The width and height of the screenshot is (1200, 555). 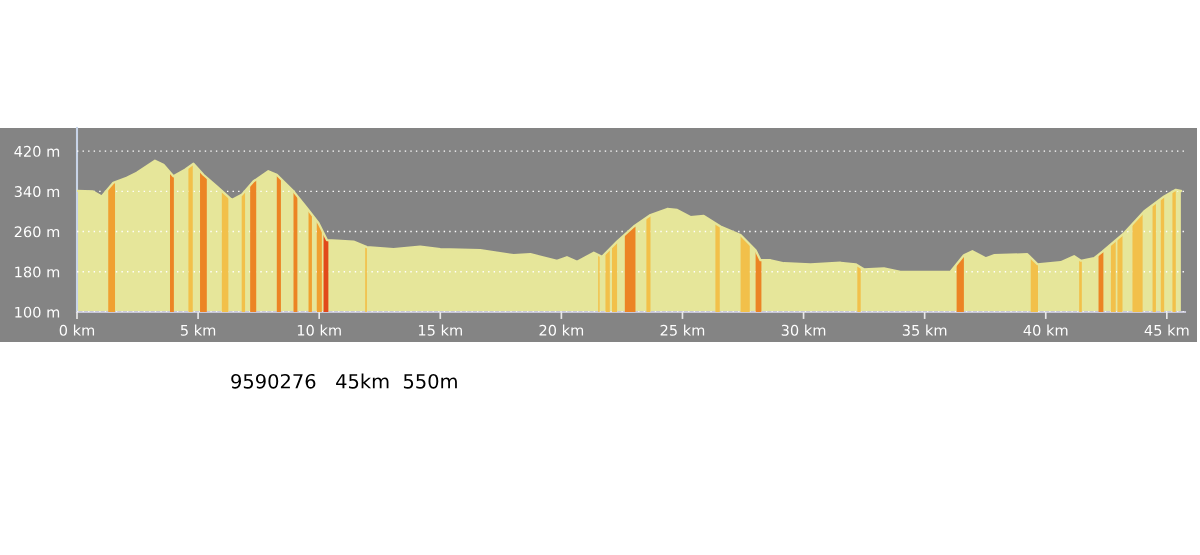 I want to click on x-tick-label: 45 km, so click(x=1166, y=330).